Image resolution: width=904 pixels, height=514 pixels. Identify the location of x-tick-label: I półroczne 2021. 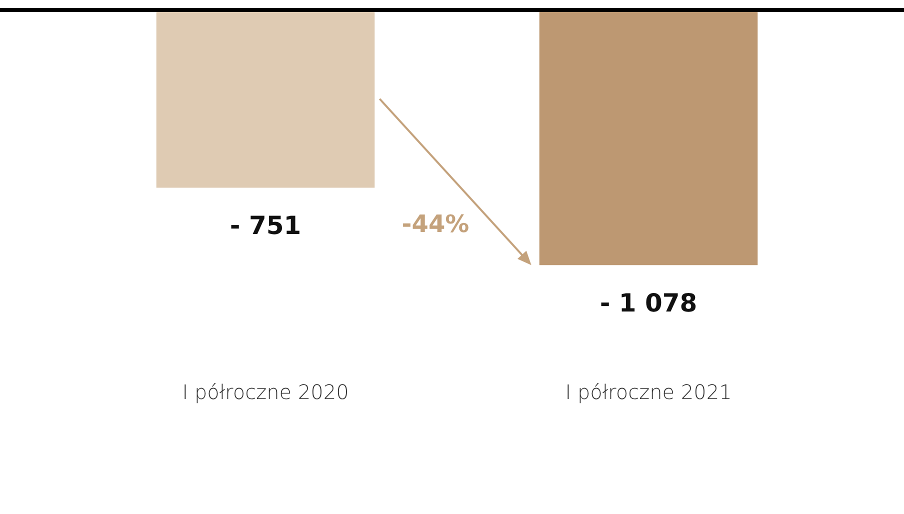
(648, 392).